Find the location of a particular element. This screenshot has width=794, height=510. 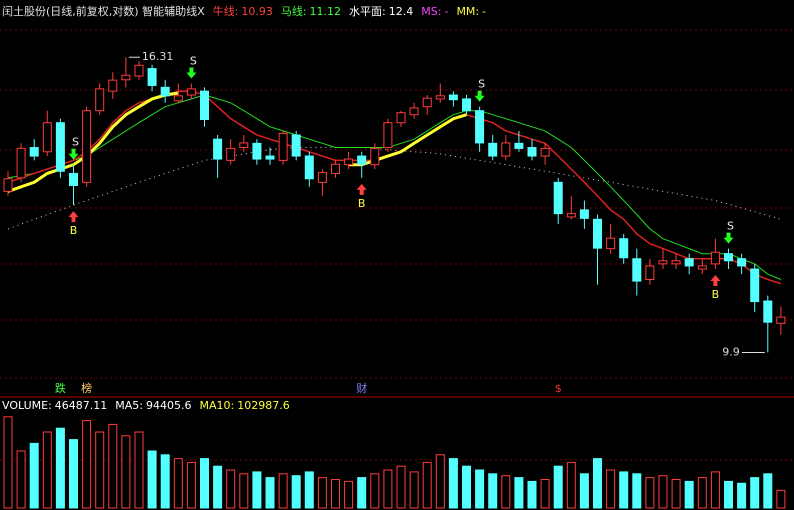

sell-signal: S is located at coordinates (75, 142).